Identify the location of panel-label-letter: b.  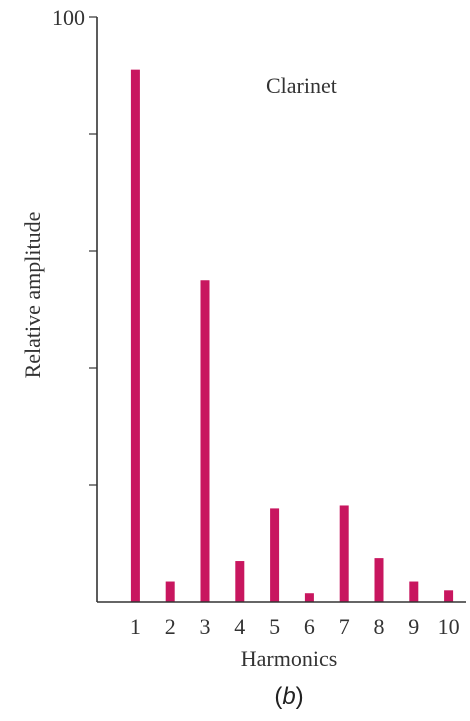
(288, 696).